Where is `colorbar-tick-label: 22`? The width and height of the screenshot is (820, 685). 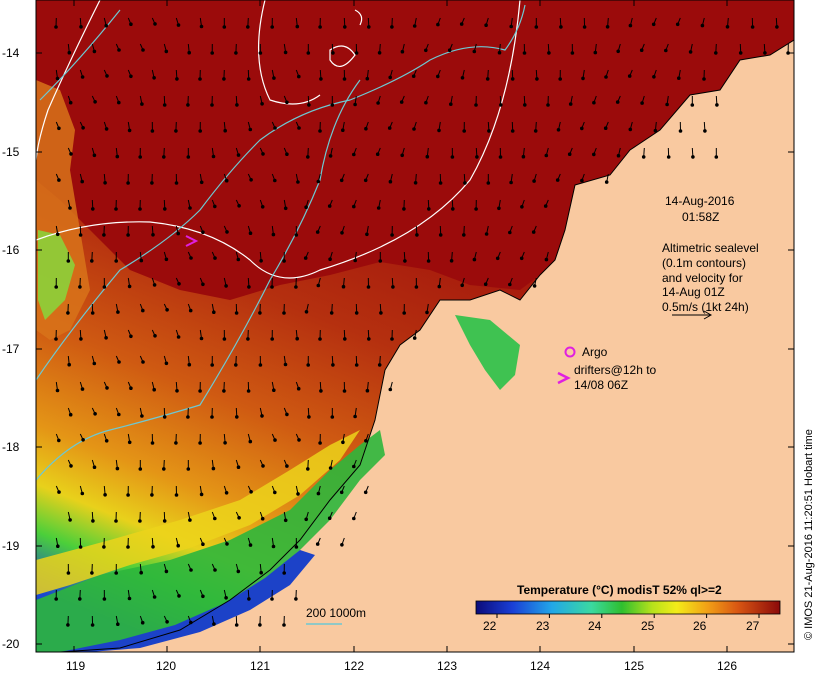
colorbar-tick-label: 22 is located at coordinates (490, 626).